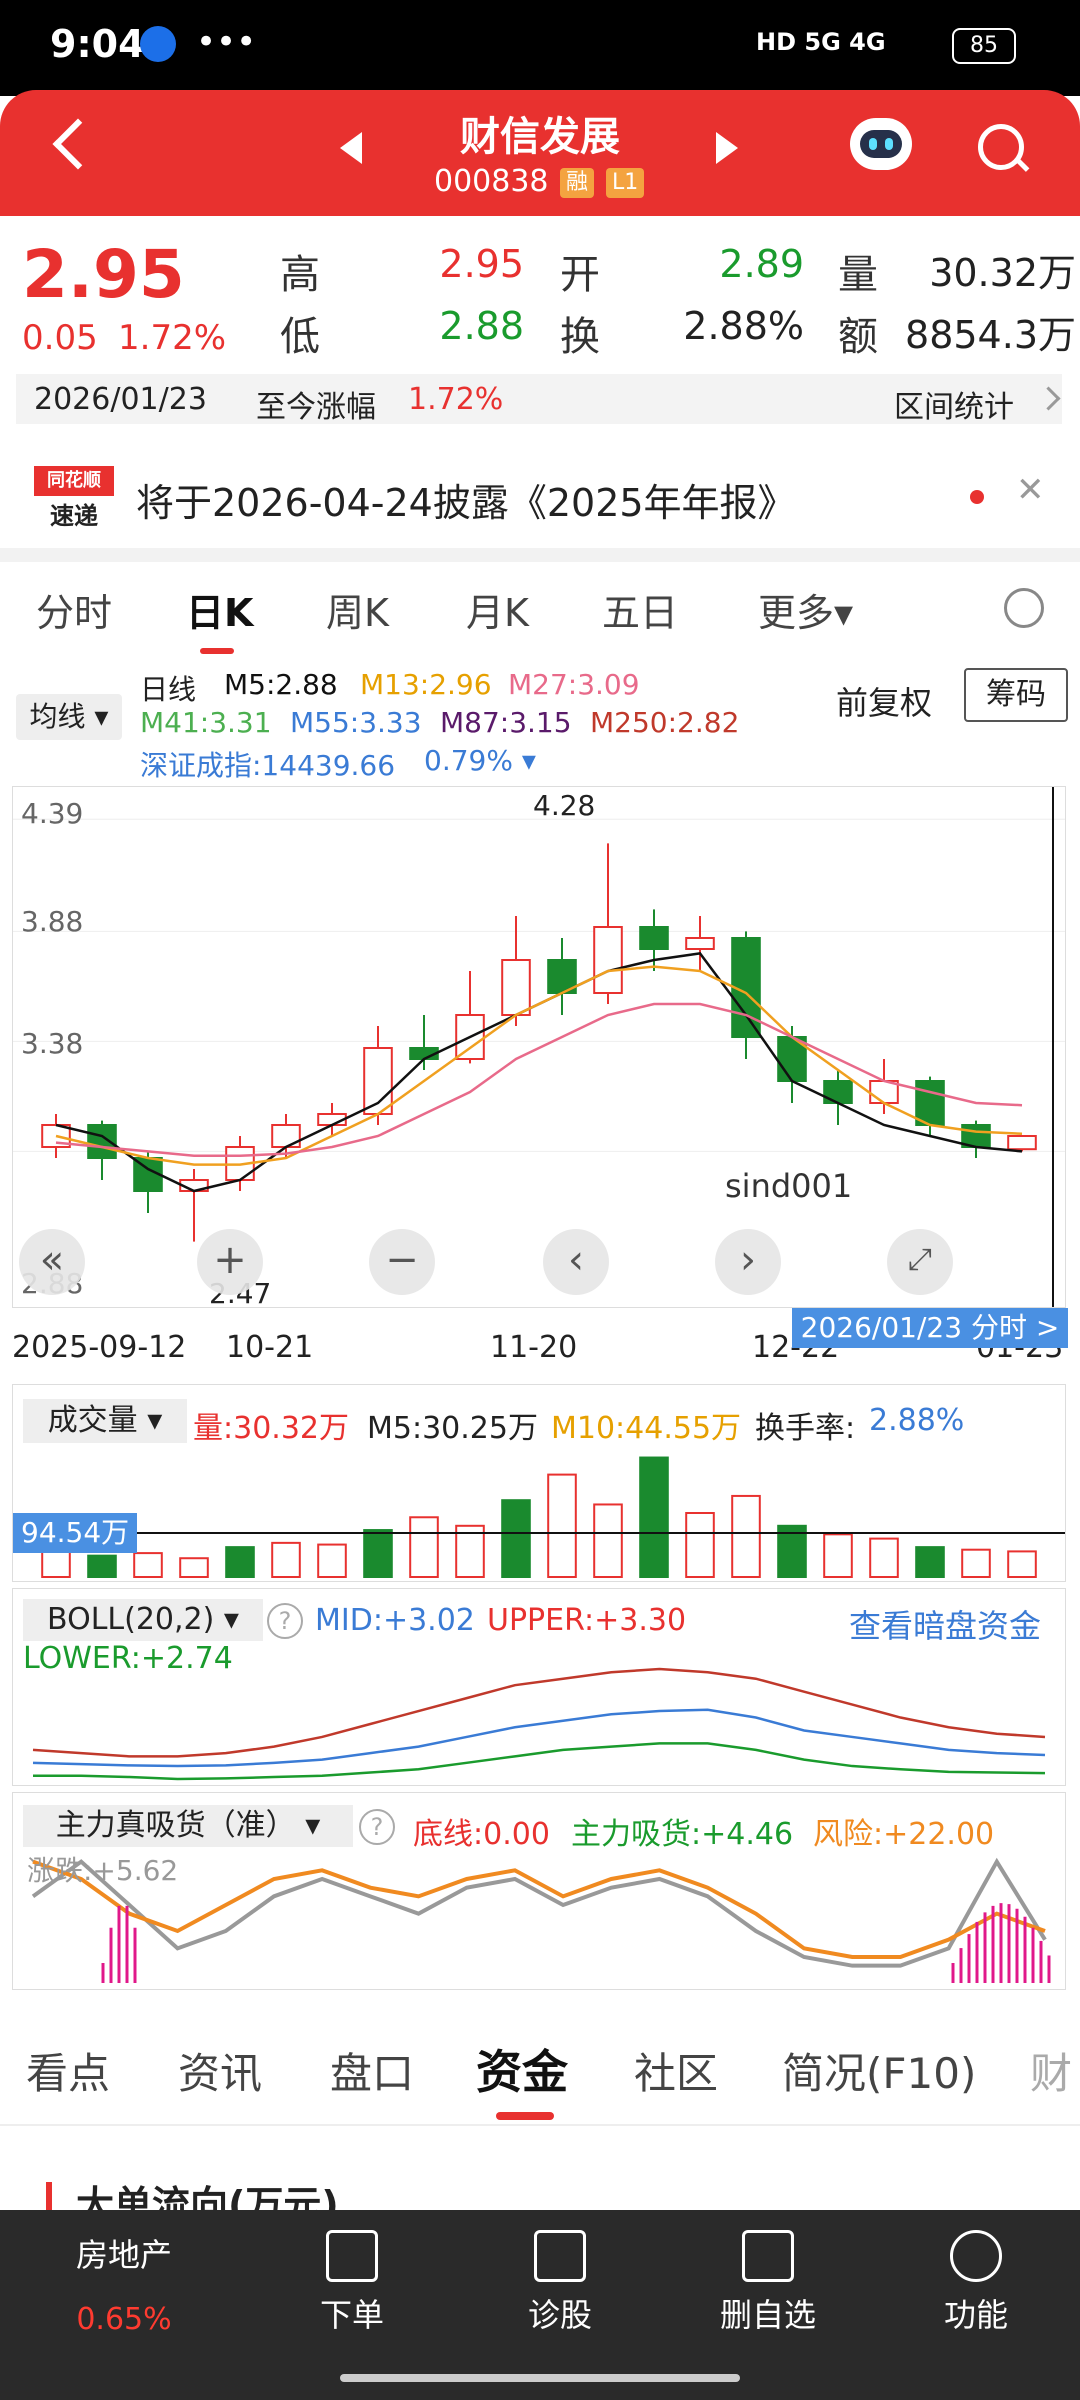  What do you see at coordinates (821, 42) in the screenshot?
I see `network-indicator: HD 5G 4G` at bounding box center [821, 42].